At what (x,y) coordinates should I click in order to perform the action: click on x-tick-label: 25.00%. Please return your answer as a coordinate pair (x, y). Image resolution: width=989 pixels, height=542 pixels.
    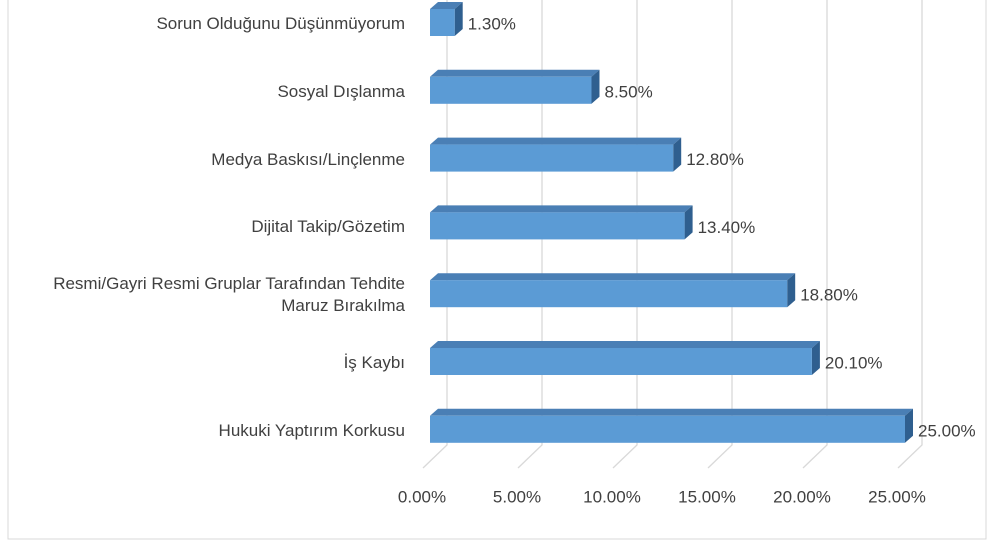
    Looking at the image, I should click on (897, 496).